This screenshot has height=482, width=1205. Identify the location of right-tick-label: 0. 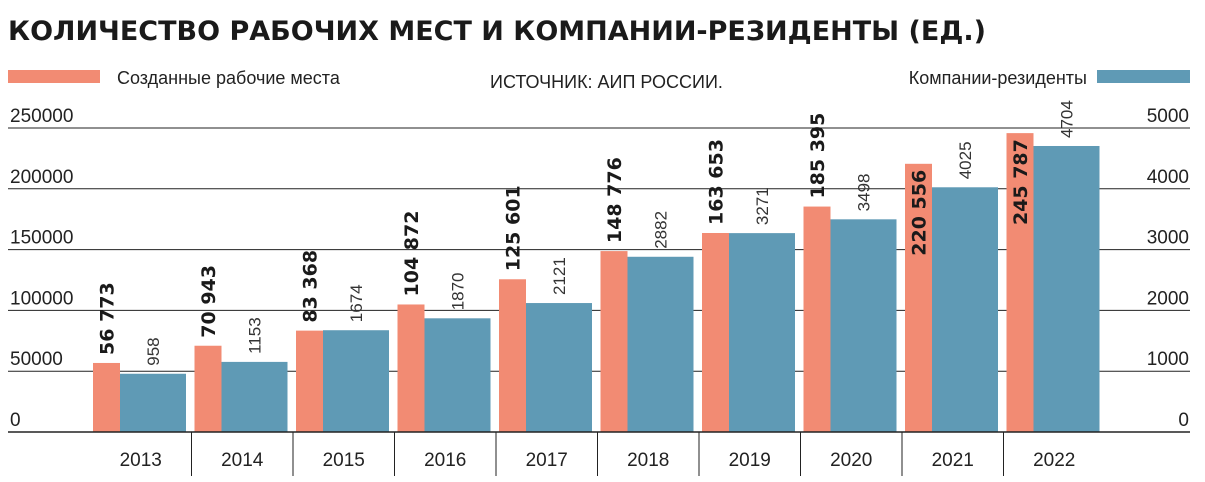
(1183, 420).